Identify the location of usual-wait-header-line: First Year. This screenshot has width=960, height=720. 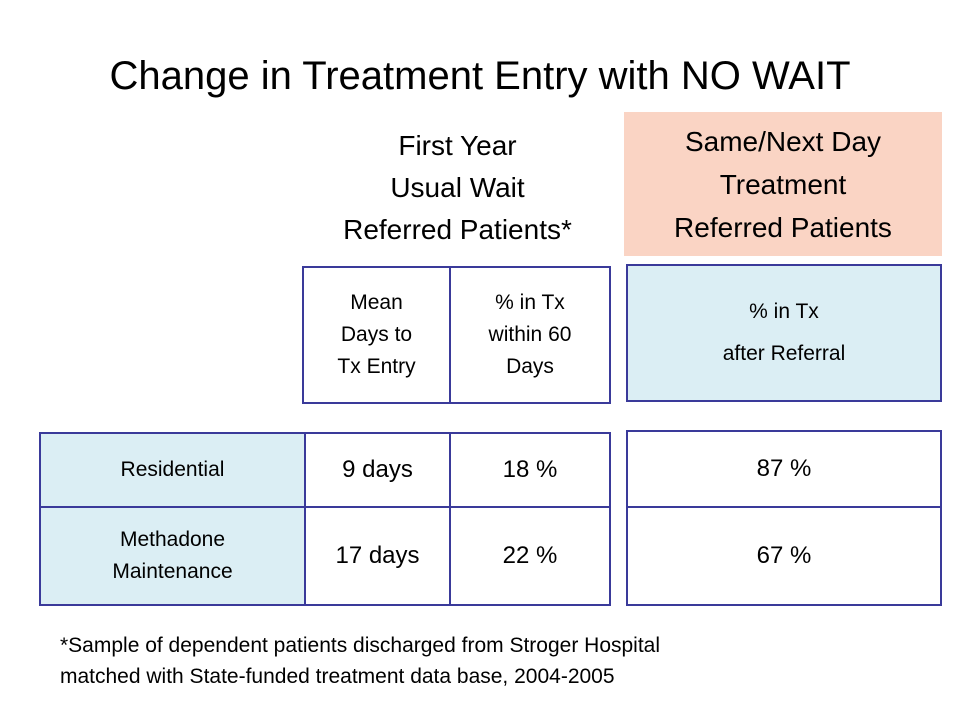
(457, 145).